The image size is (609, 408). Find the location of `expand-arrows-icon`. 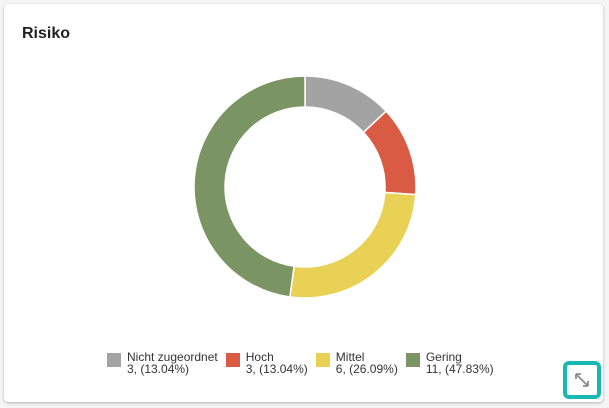

expand-arrows-icon is located at coordinates (582, 380).